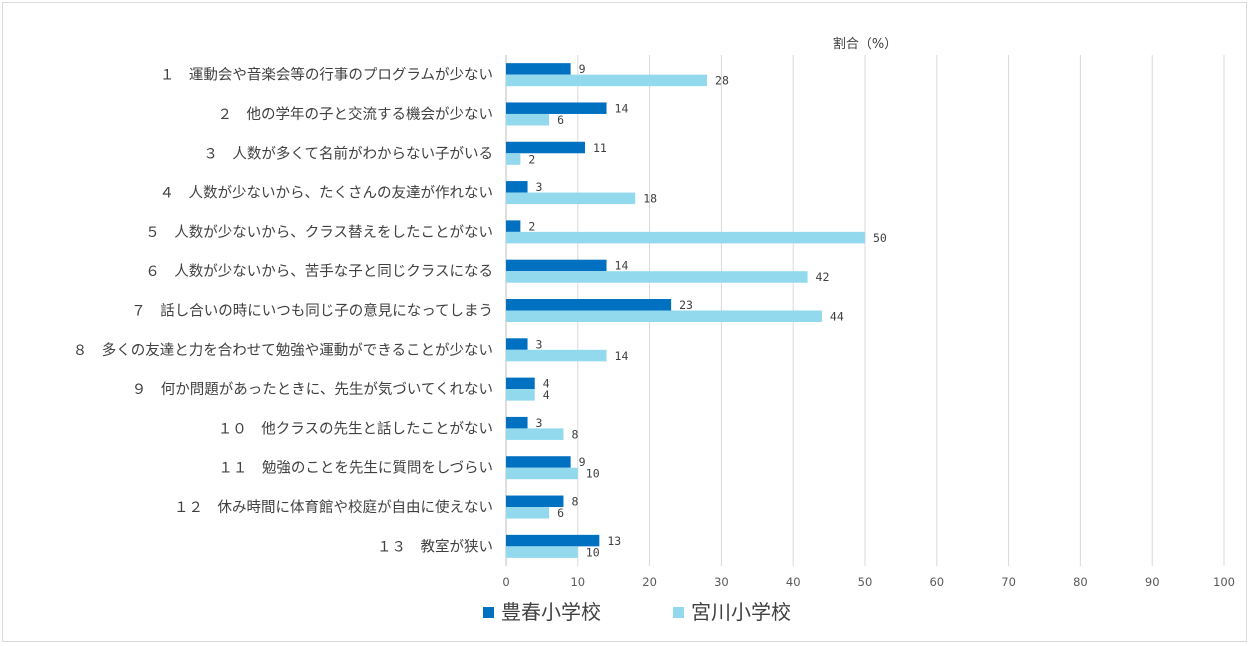 The image size is (1251, 646). Describe the element at coordinates (936, 582) in the screenshot. I see `x-tick-label: 60` at that location.